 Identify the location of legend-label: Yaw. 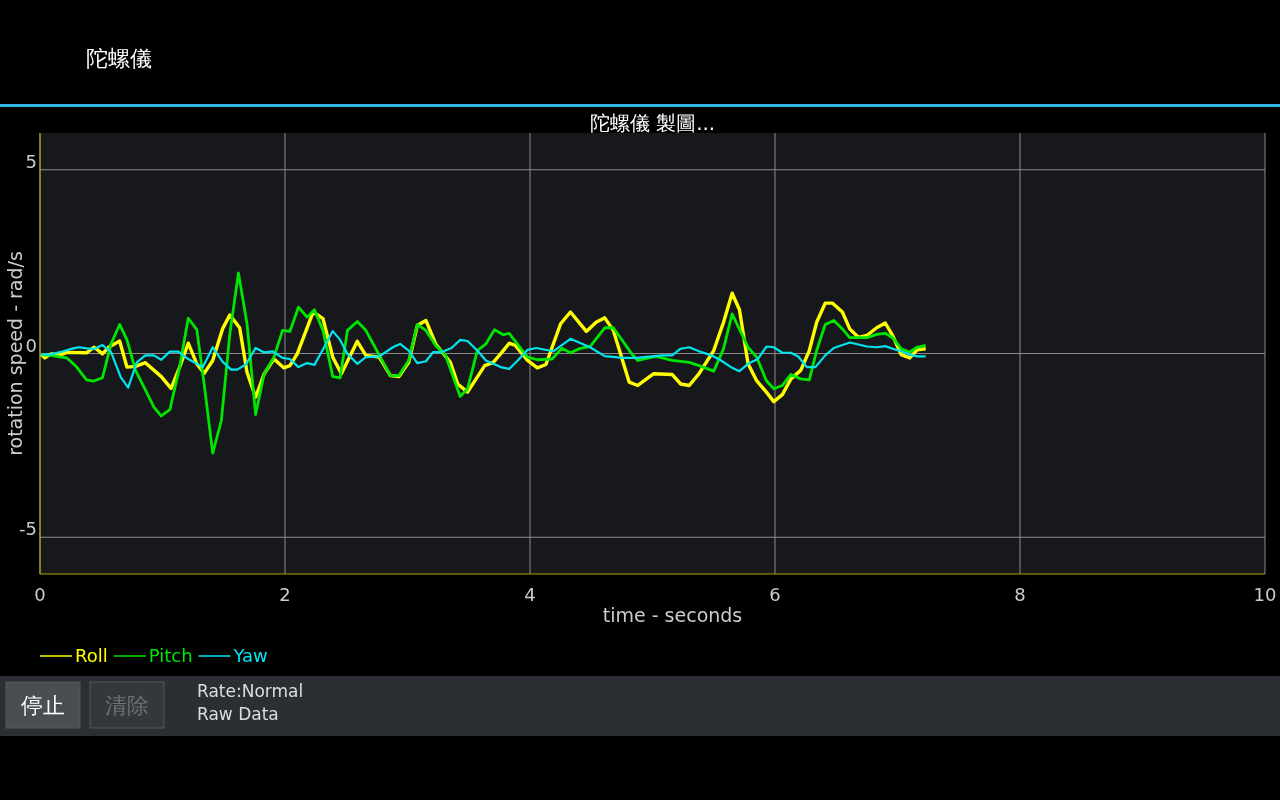
(250, 655).